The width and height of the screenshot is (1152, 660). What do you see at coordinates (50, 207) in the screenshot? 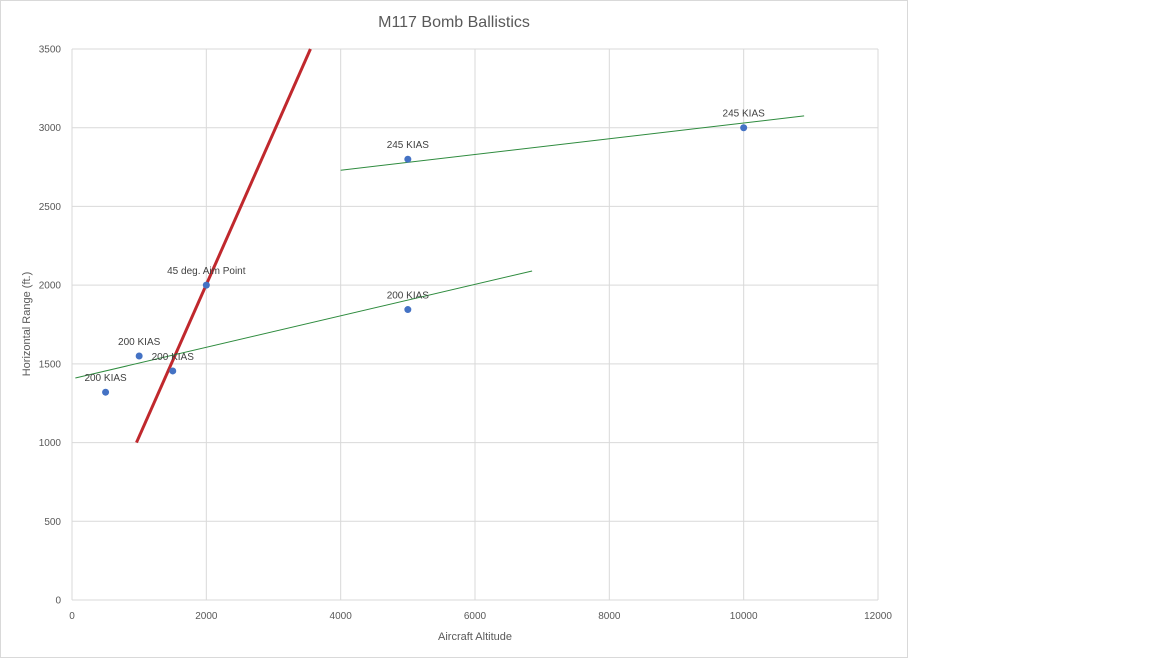
I see `y-tick-label: 2500` at bounding box center [50, 207].